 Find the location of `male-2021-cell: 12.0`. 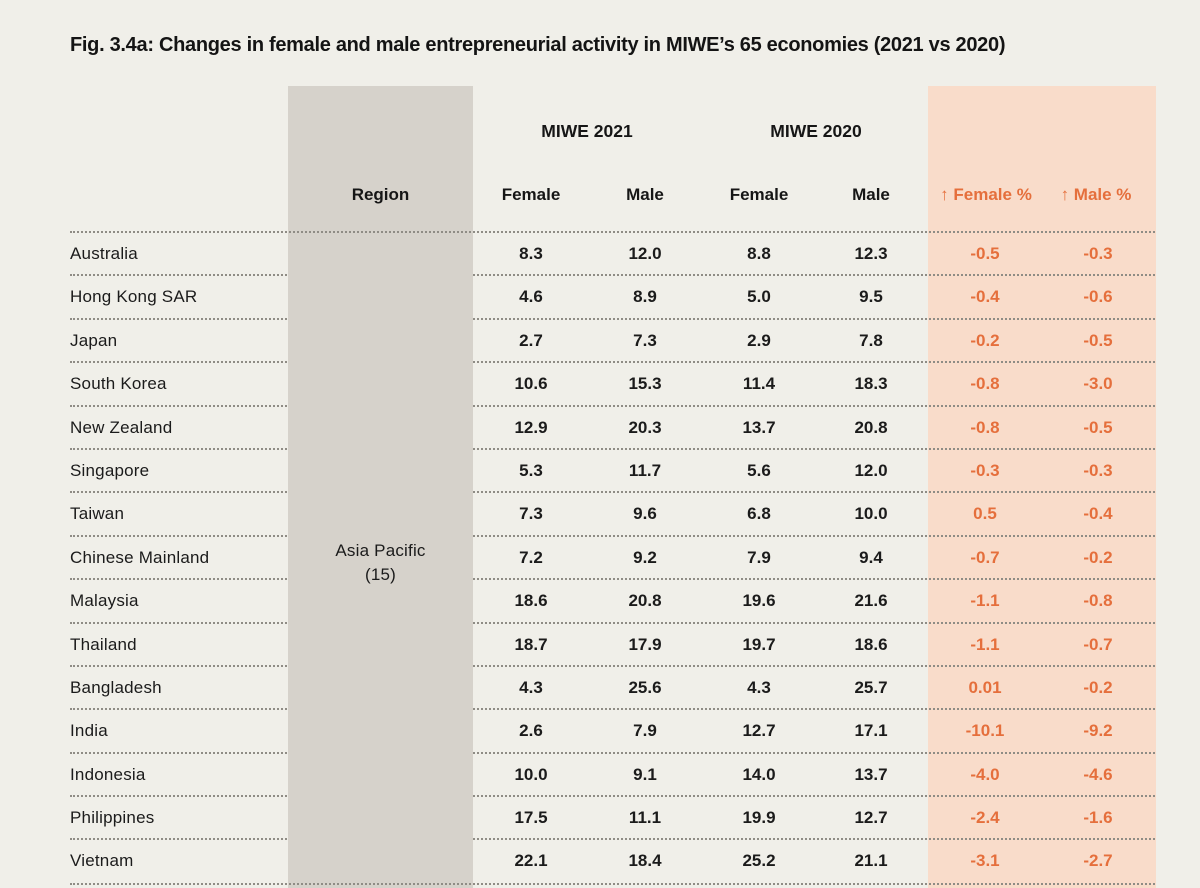

male-2021-cell: 12.0 is located at coordinates (645, 253).